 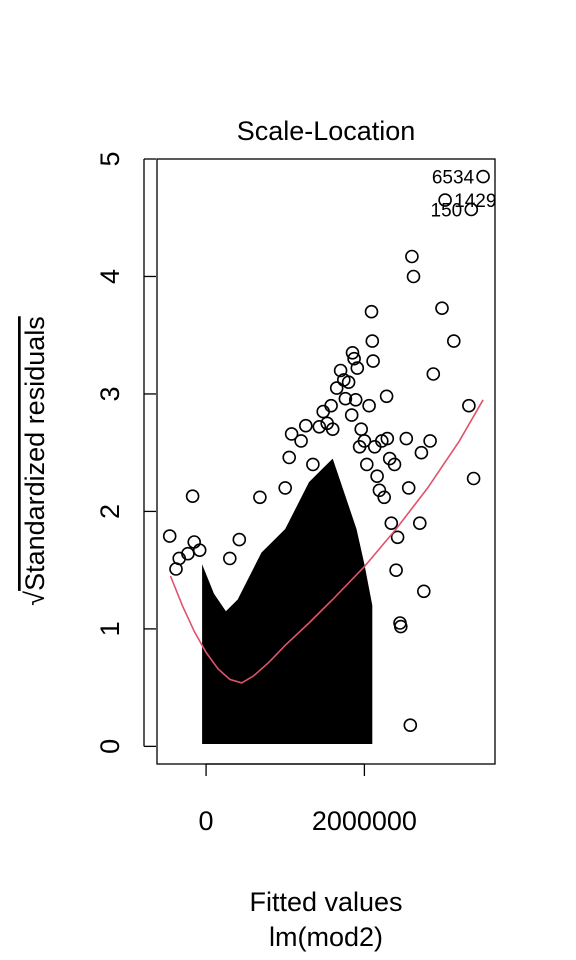 I want to click on point-label: 150, so click(x=447, y=211).